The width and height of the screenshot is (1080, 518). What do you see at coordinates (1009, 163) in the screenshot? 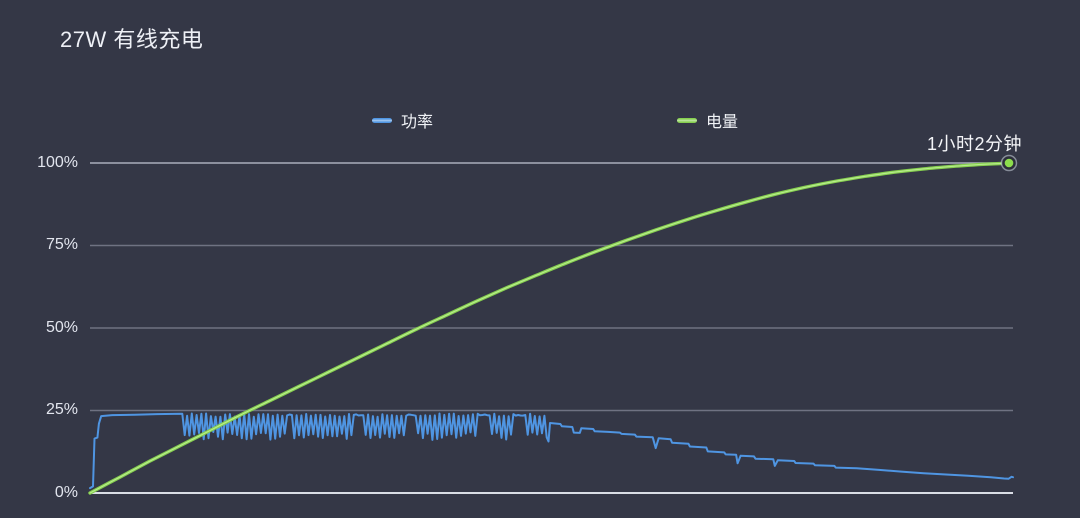
I see `charge-complete-marker` at bounding box center [1009, 163].